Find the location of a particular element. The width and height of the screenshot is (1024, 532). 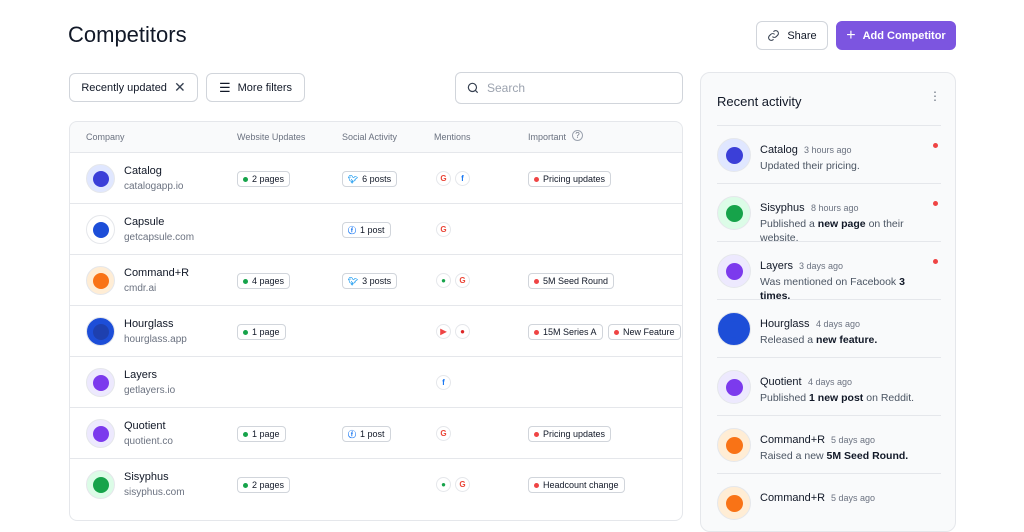

company-name: Layers is located at coordinates (141, 375).